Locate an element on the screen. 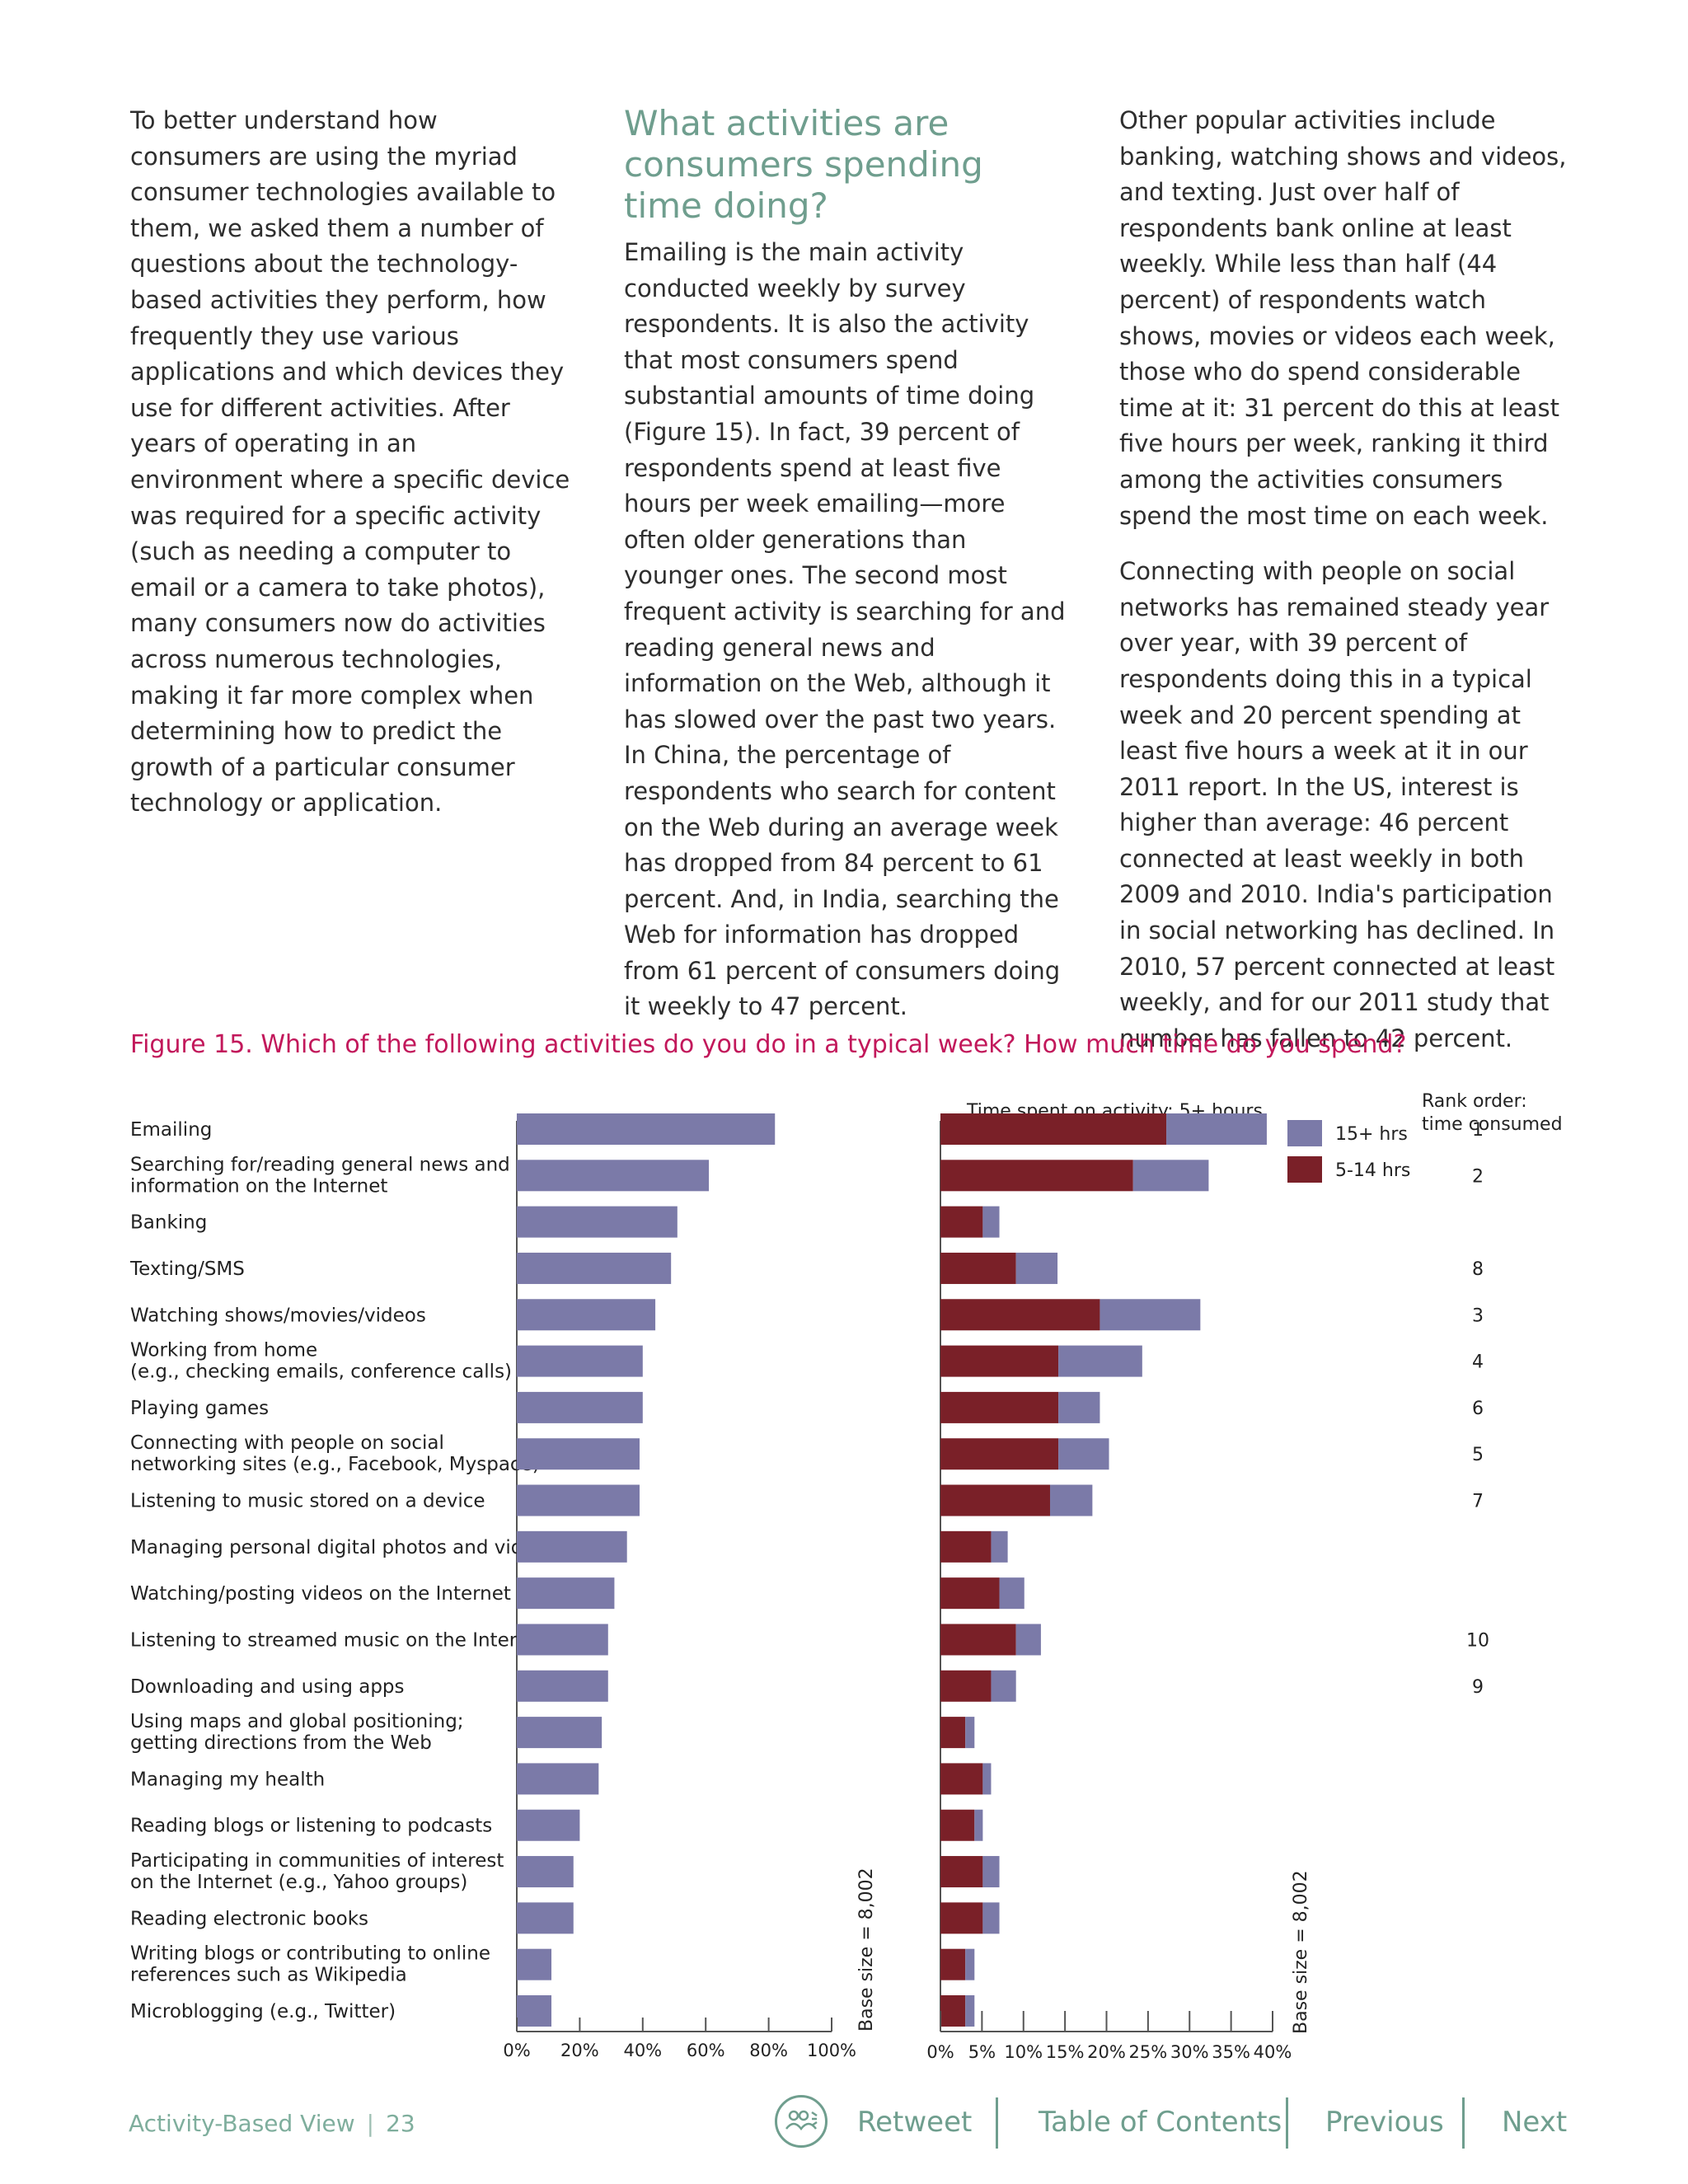 This screenshot has height=2184, width=1688. rank-value: 10 is located at coordinates (1478, 1640).